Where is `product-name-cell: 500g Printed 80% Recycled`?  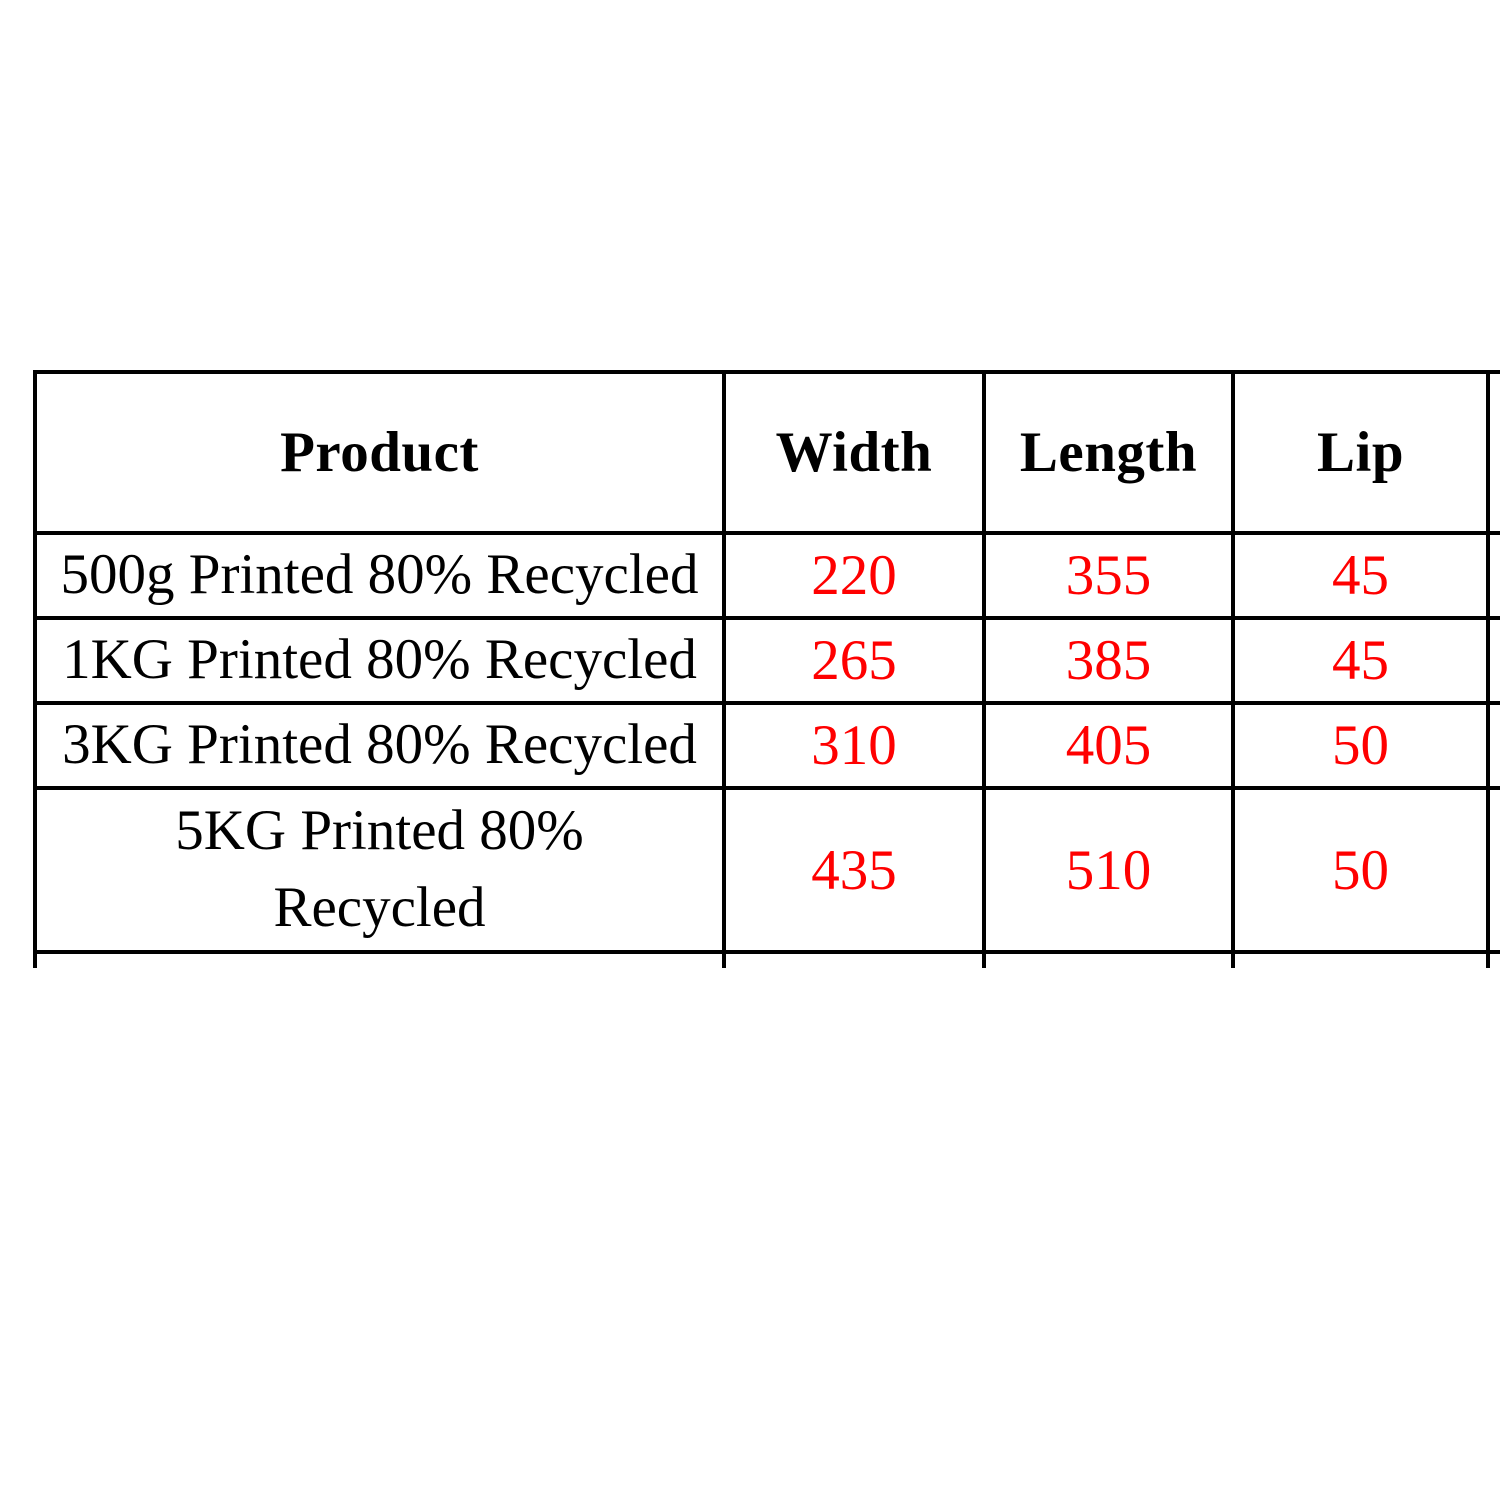
product-name-cell: 500g Printed 80% Recycled is located at coordinates (379, 575).